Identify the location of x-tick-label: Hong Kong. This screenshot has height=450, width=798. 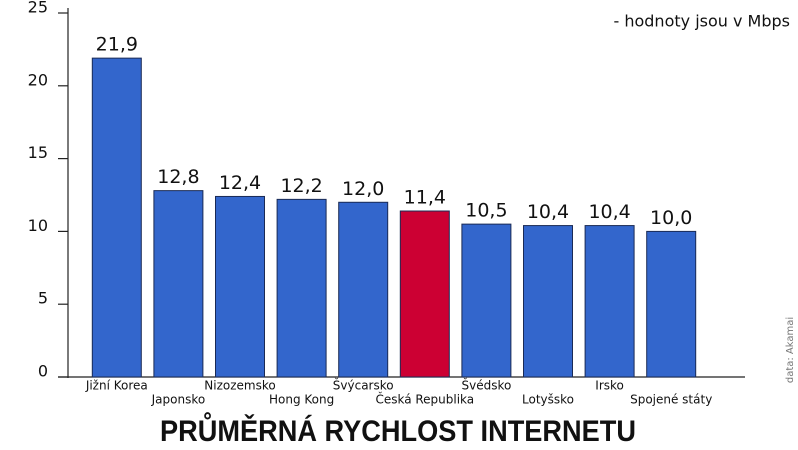
(301, 400).